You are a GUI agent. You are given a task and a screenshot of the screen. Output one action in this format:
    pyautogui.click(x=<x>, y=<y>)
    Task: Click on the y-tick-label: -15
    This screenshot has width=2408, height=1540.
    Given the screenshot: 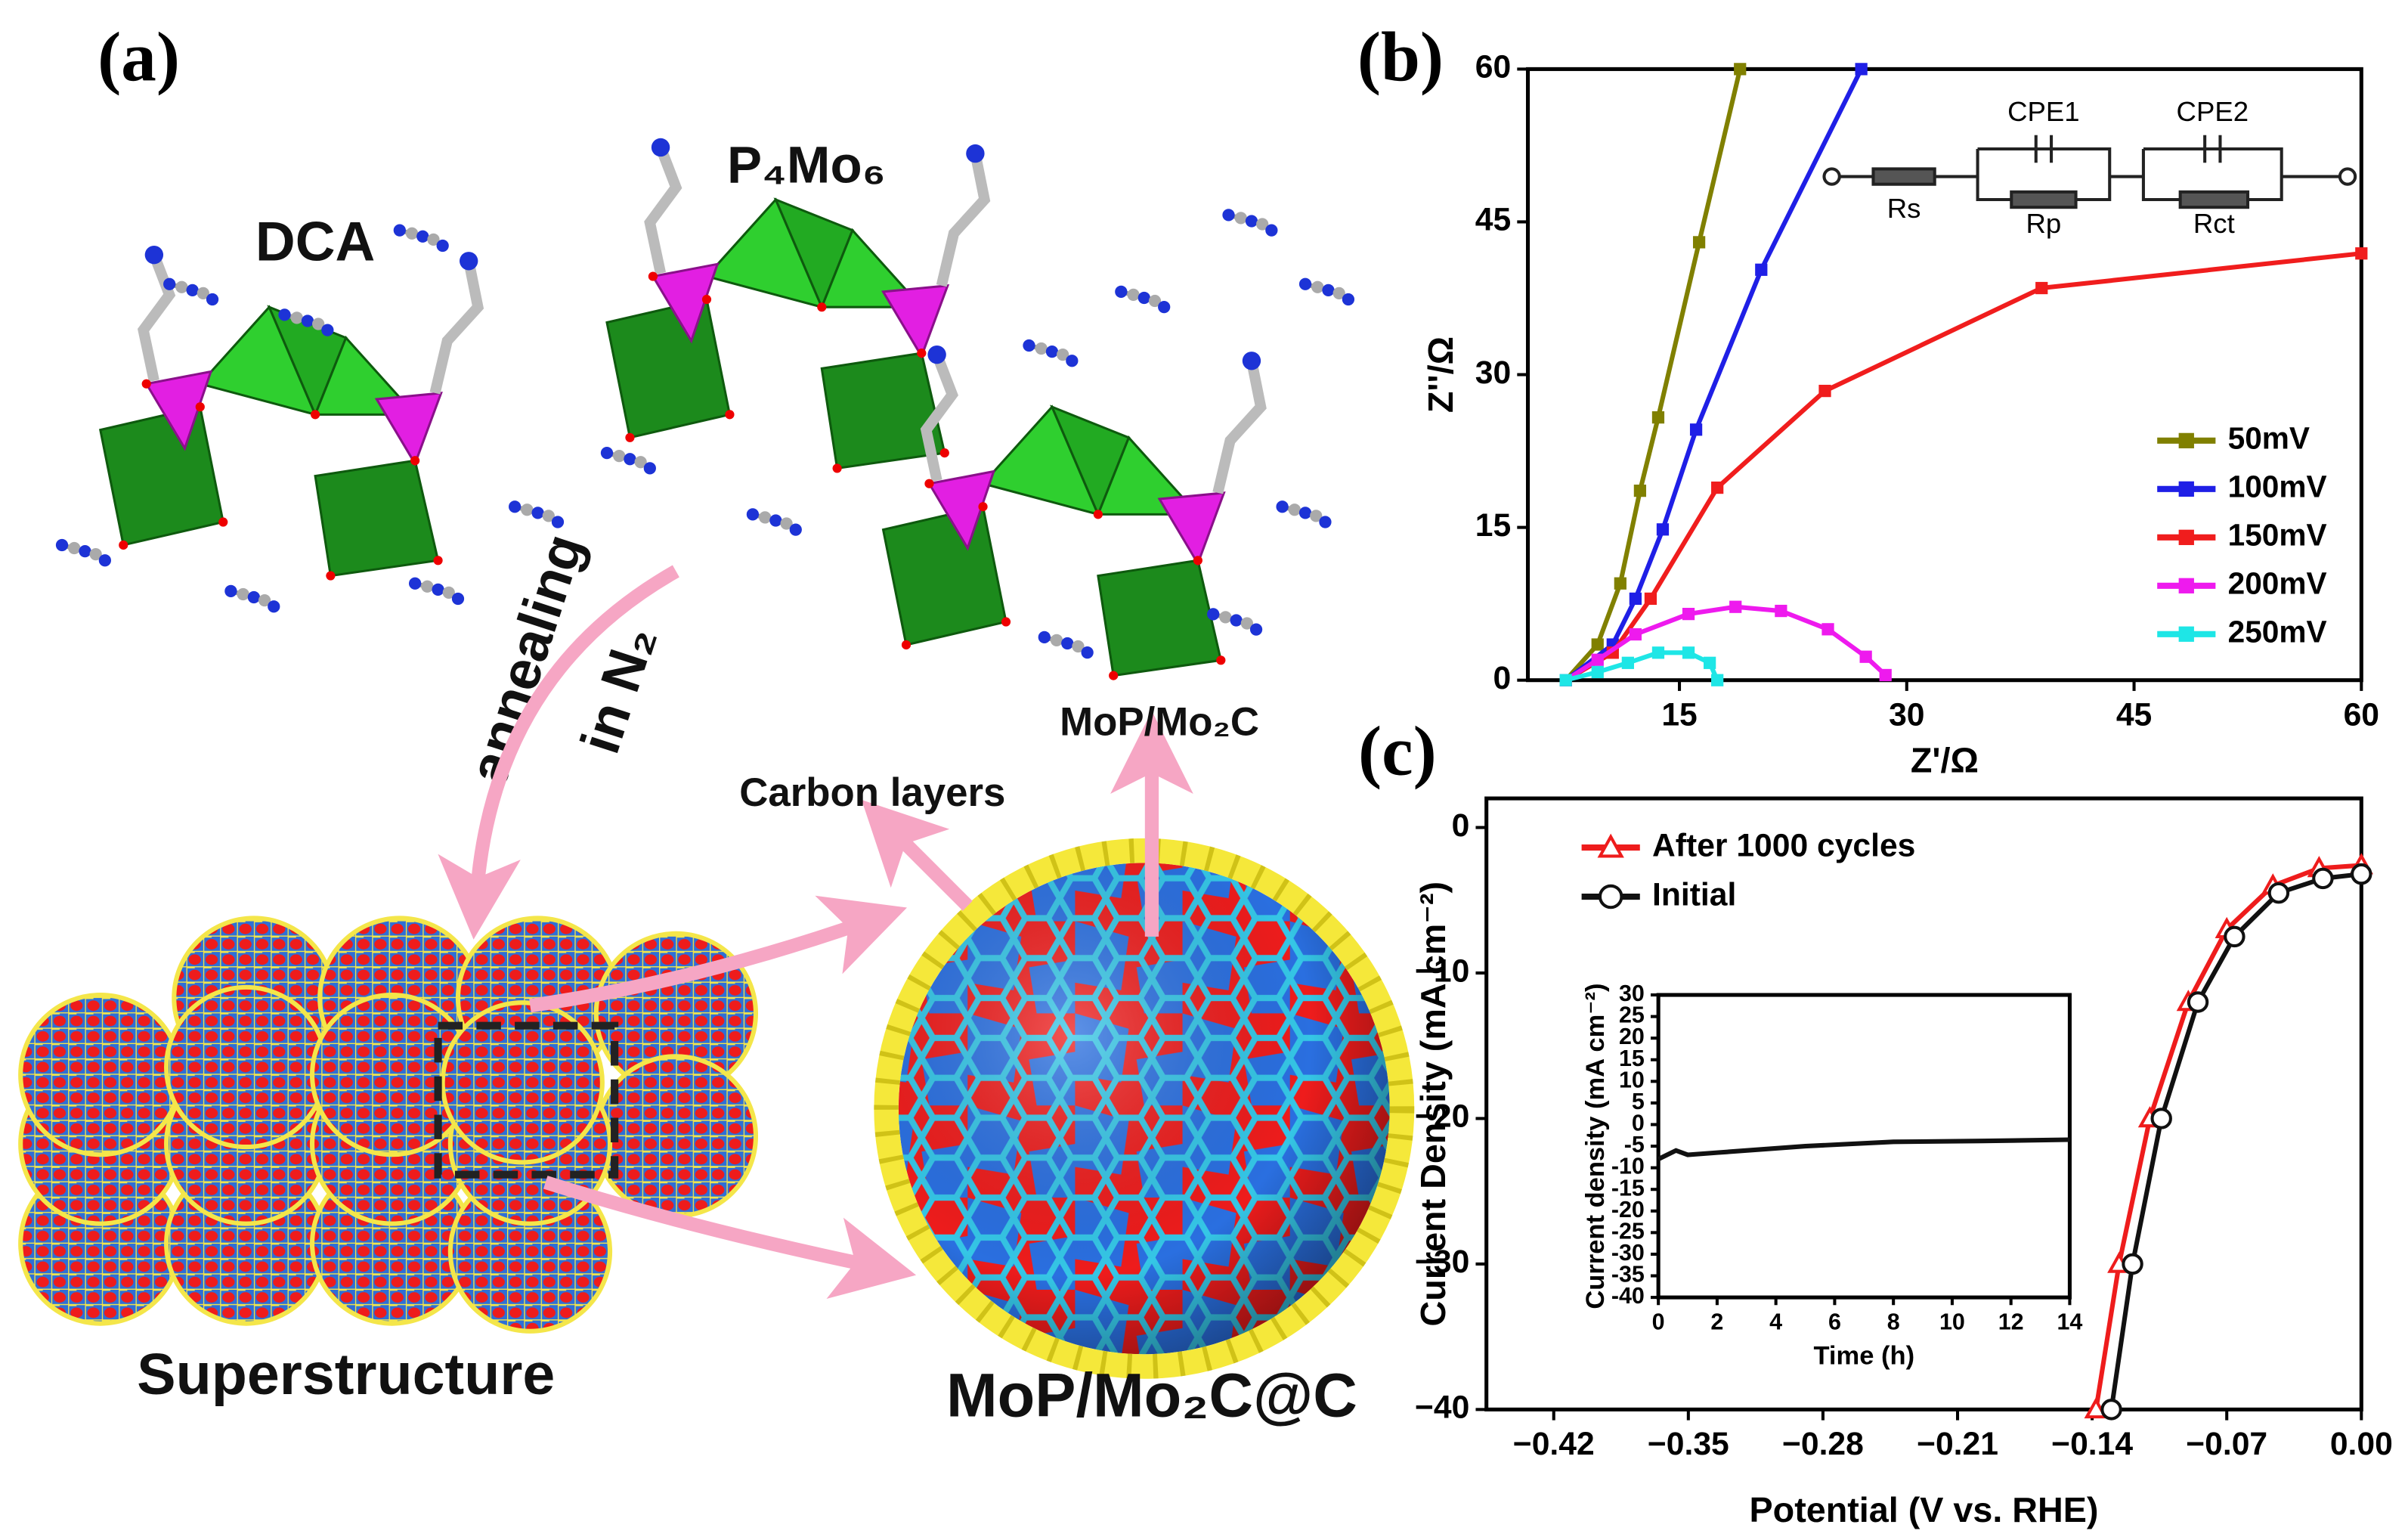 What is the action you would take?
    pyautogui.click(x=1628, y=1188)
    